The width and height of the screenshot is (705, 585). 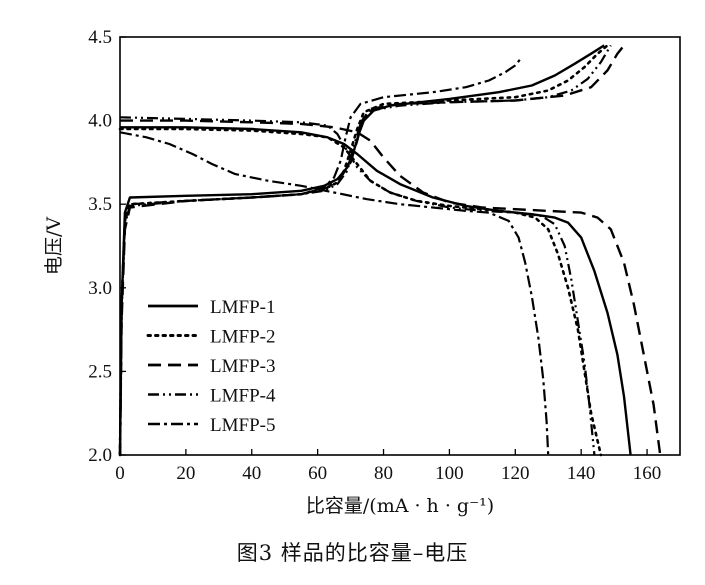 I want to click on legend-label-lmfp-5: LMFP-5, so click(x=242, y=425).